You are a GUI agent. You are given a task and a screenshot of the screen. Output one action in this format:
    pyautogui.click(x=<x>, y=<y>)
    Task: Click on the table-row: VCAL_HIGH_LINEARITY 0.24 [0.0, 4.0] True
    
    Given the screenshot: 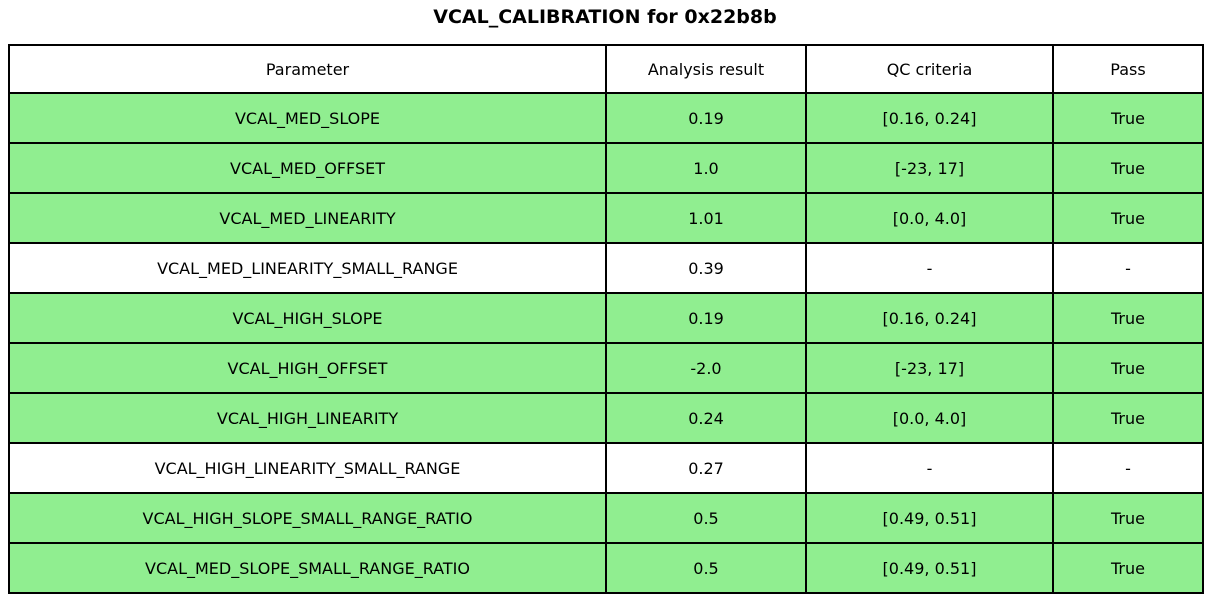 What is the action you would take?
    pyautogui.click(x=606, y=418)
    